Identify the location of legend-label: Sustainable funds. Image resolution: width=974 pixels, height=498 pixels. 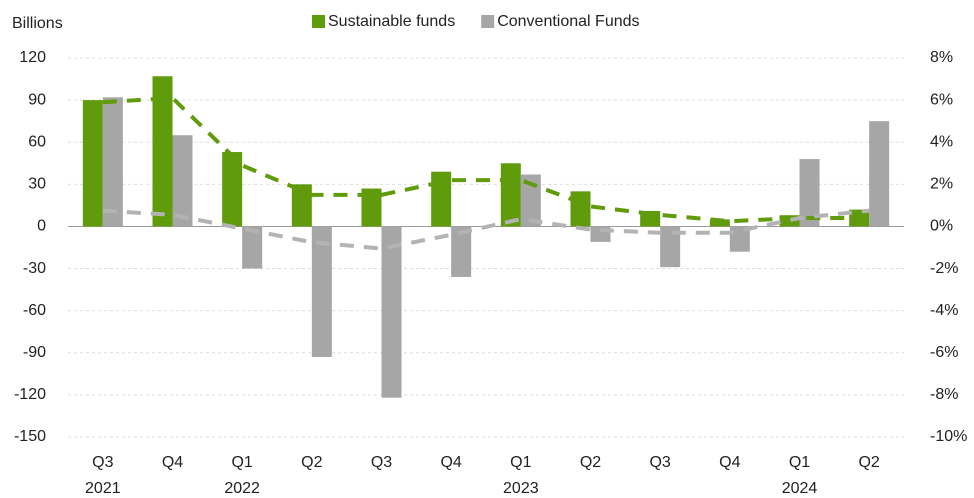
(391, 21).